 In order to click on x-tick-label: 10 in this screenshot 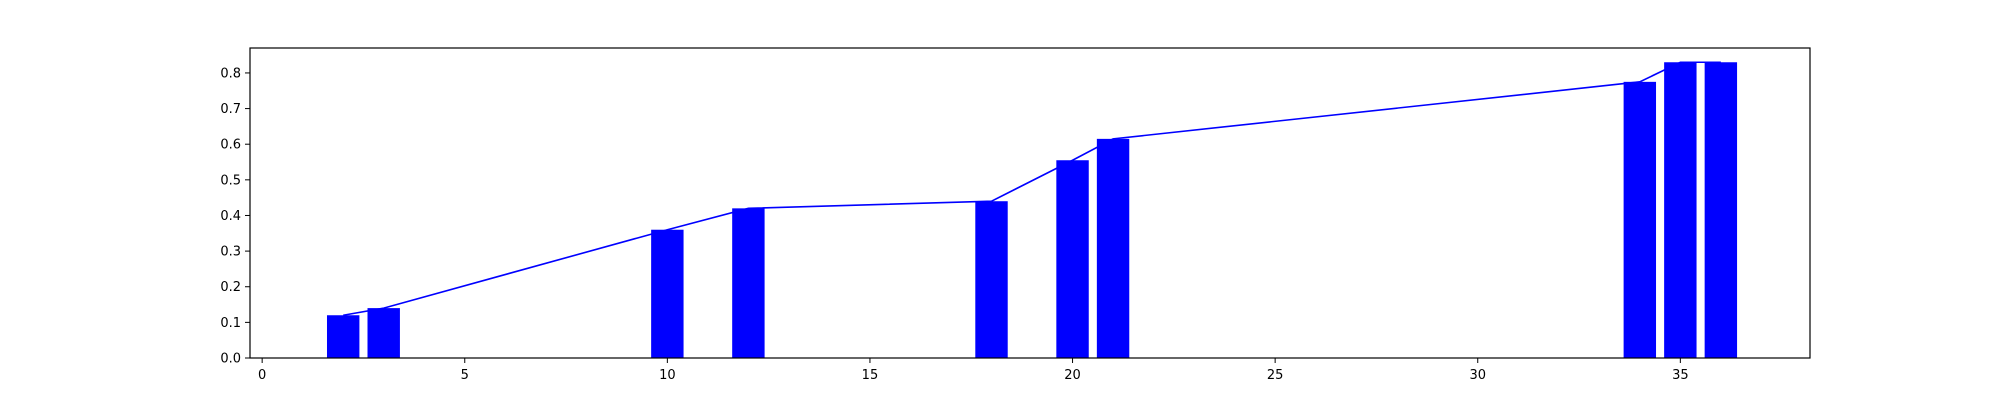, I will do `click(667, 375)`.